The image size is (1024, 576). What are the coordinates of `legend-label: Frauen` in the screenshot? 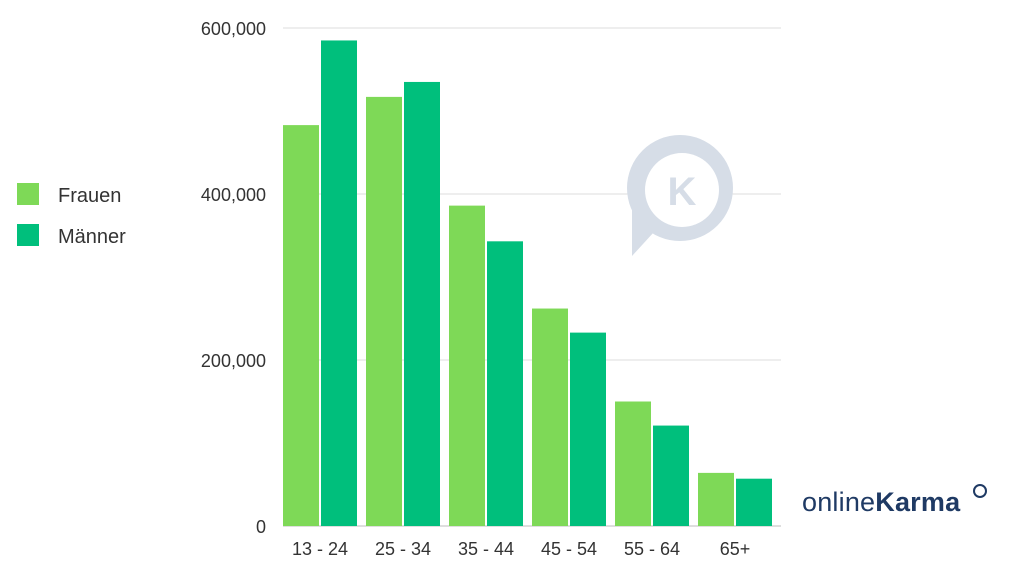 It's located at (89, 196).